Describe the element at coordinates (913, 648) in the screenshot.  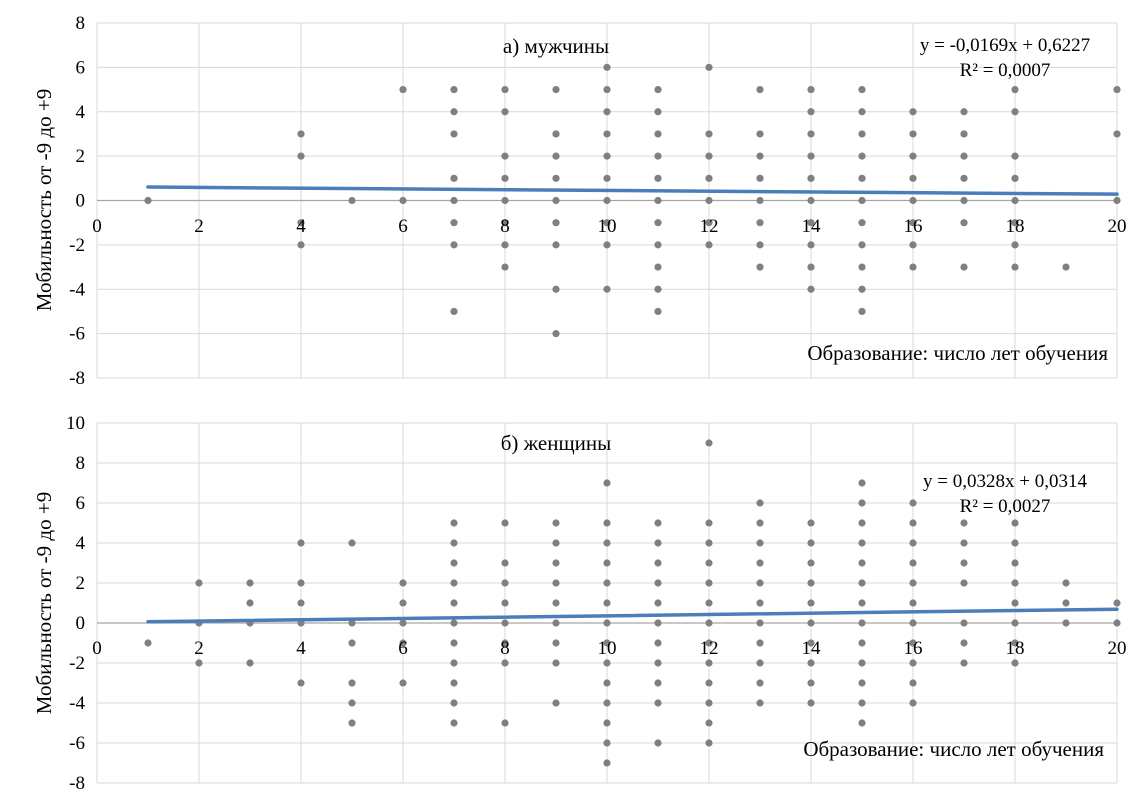
I see `x-tick-label: 16` at that location.